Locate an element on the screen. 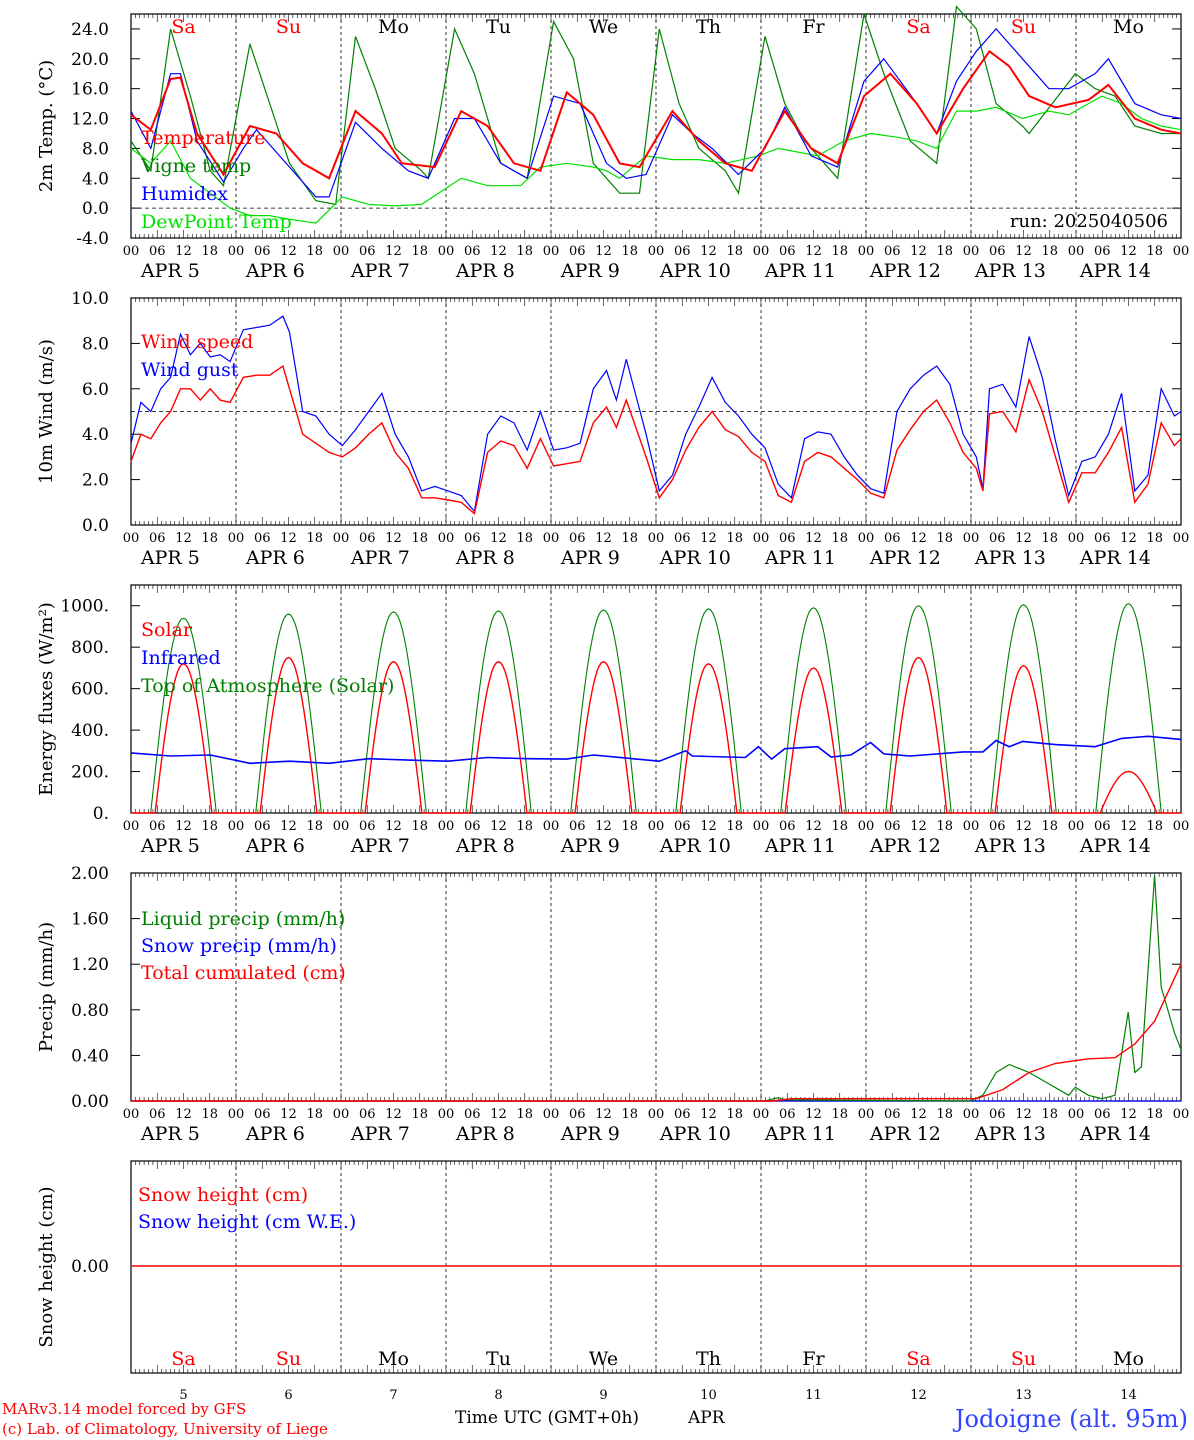  y-tick-label: 4.0 is located at coordinates (95, 179).